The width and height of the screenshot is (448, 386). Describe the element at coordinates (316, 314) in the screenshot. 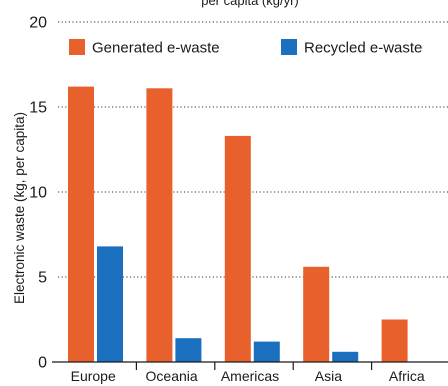

I see `bar-generated-asia` at that location.